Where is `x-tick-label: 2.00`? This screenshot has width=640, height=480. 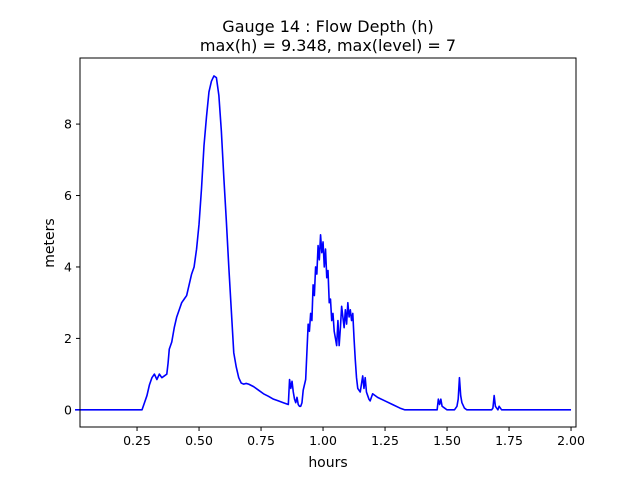
x-tick-label: 2.00 is located at coordinates (571, 440).